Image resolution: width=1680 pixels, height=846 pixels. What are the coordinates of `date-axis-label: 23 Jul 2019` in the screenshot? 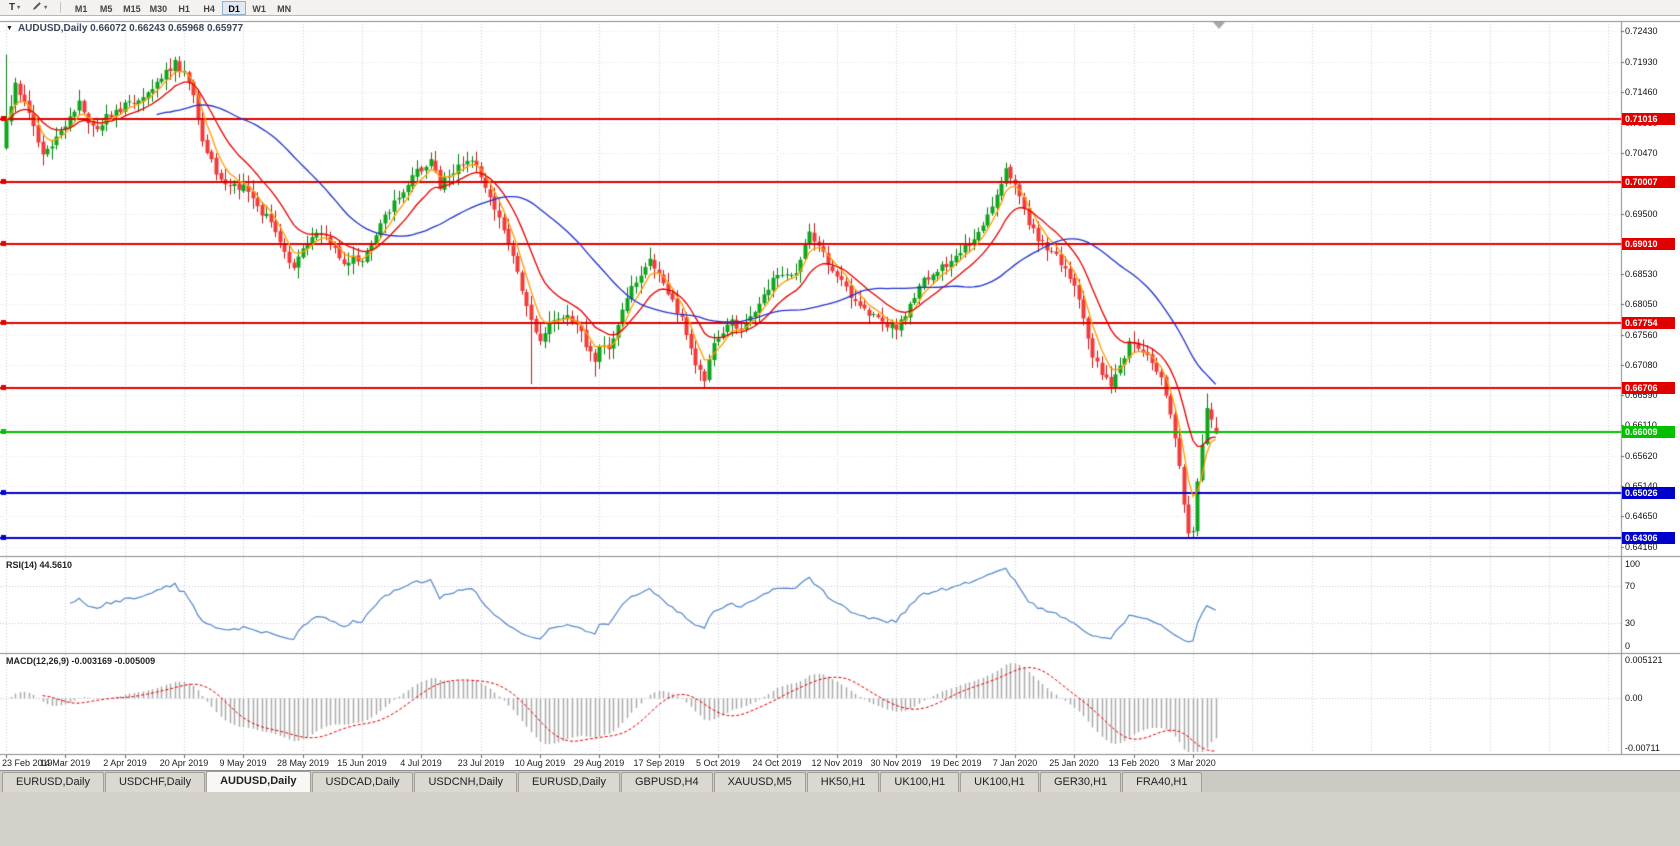 It's located at (481, 763).